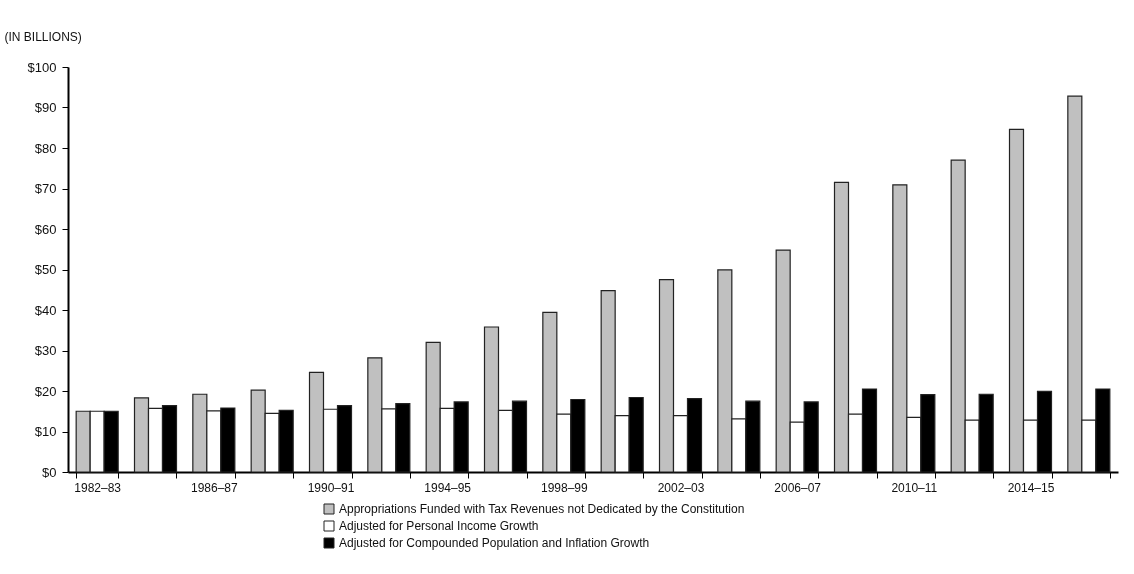 Image resolution: width=1134 pixels, height=574 pixels. What do you see at coordinates (448, 487) in the screenshot?
I see `x-tick-label: 1994–95` at bounding box center [448, 487].